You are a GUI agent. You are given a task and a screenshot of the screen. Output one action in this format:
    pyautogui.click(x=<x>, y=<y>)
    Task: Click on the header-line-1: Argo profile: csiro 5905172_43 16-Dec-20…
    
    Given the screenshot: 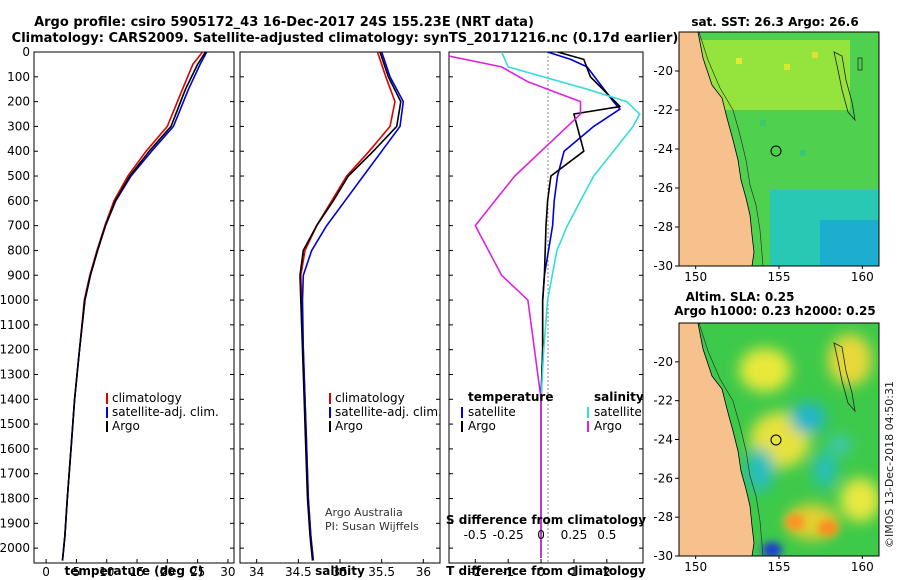 What is the action you would take?
    pyautogui.click(x=284, y=22)
    